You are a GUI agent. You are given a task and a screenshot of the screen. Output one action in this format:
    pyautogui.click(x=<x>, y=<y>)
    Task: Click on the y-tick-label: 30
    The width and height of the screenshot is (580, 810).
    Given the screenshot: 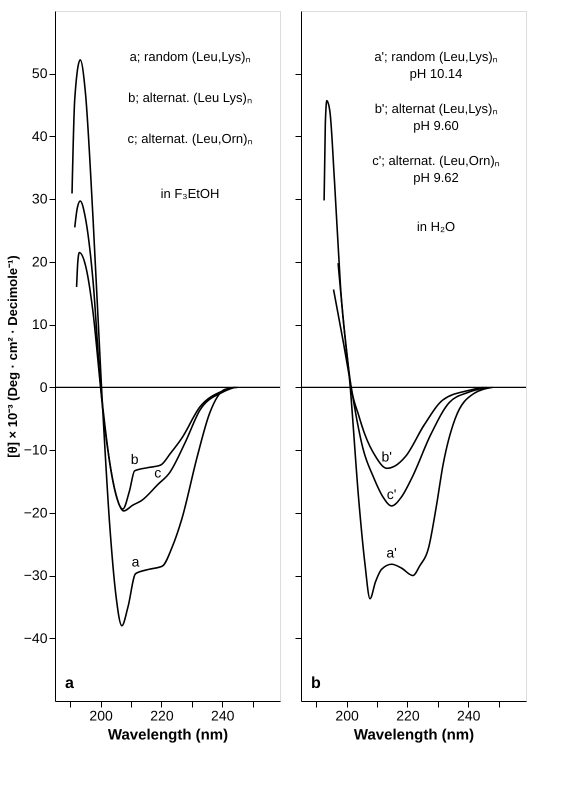 What is the action you would take?
    pyautogui.click(x=40, y=198)
    